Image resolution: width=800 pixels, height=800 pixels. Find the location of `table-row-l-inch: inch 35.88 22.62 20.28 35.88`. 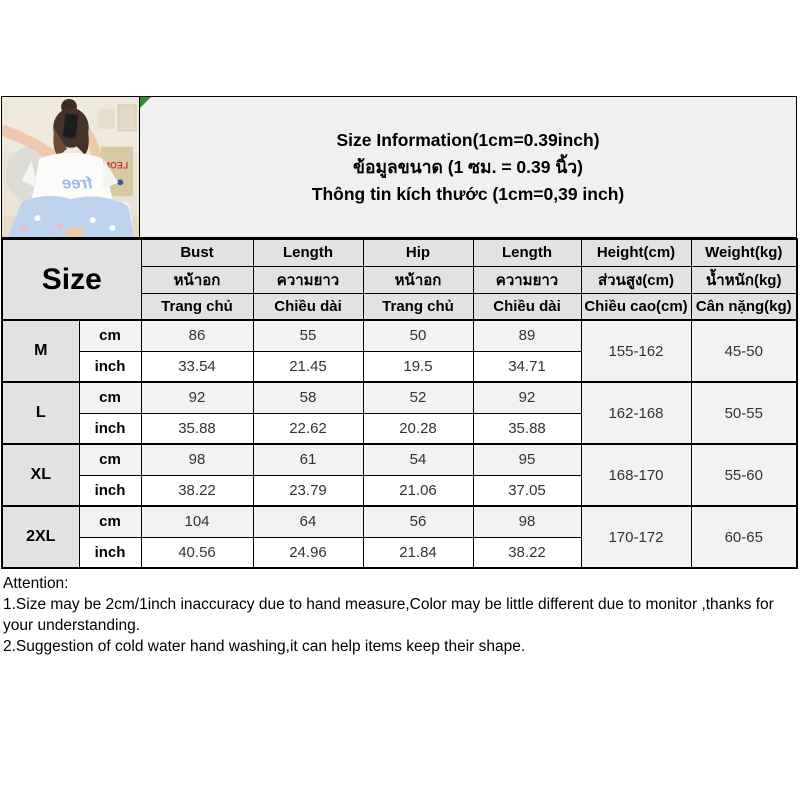

table-row-l-inch: inch 35.88 22.62 20.28 35.88 is located at coordinates (399, 428).